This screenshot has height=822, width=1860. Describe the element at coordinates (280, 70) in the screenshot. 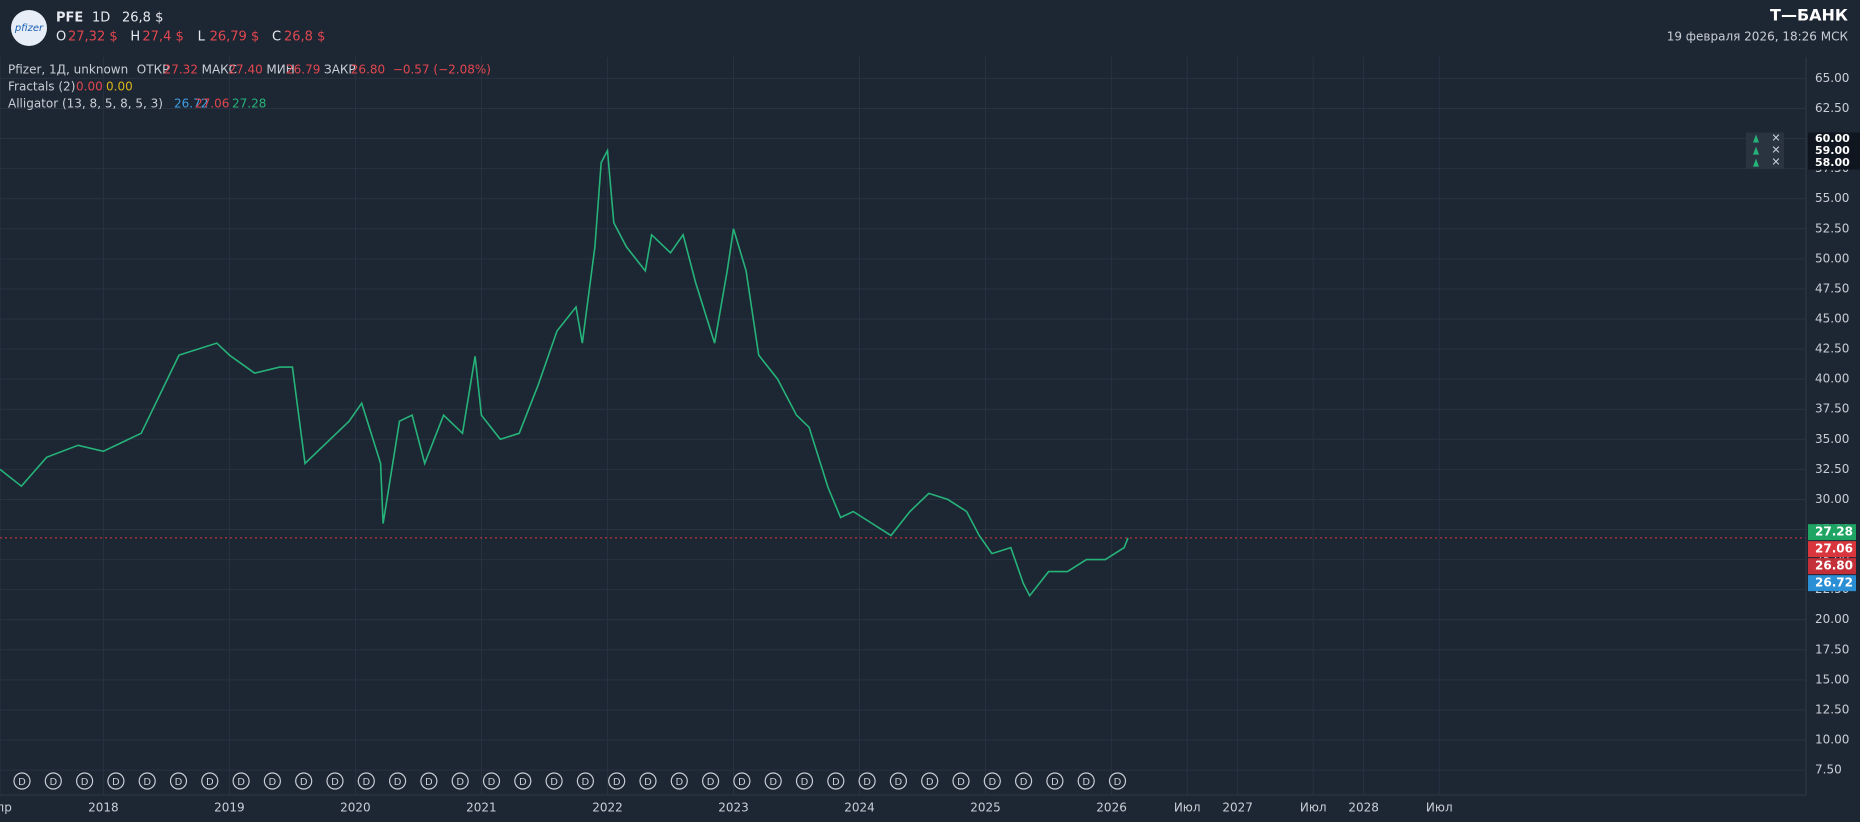

I see `legend-key: МИН` at that location.